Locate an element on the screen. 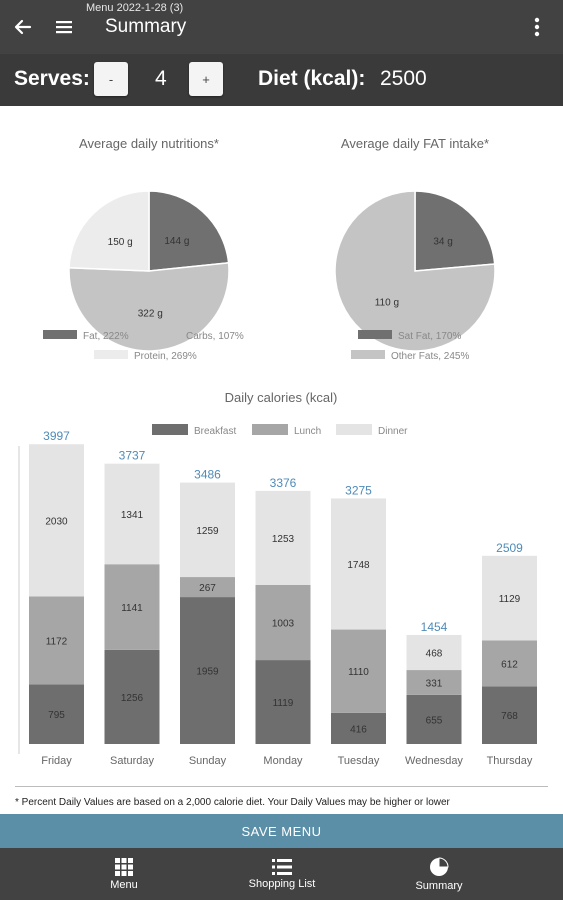  bar-saturday-breakfast is located at coordinates (132, 696).